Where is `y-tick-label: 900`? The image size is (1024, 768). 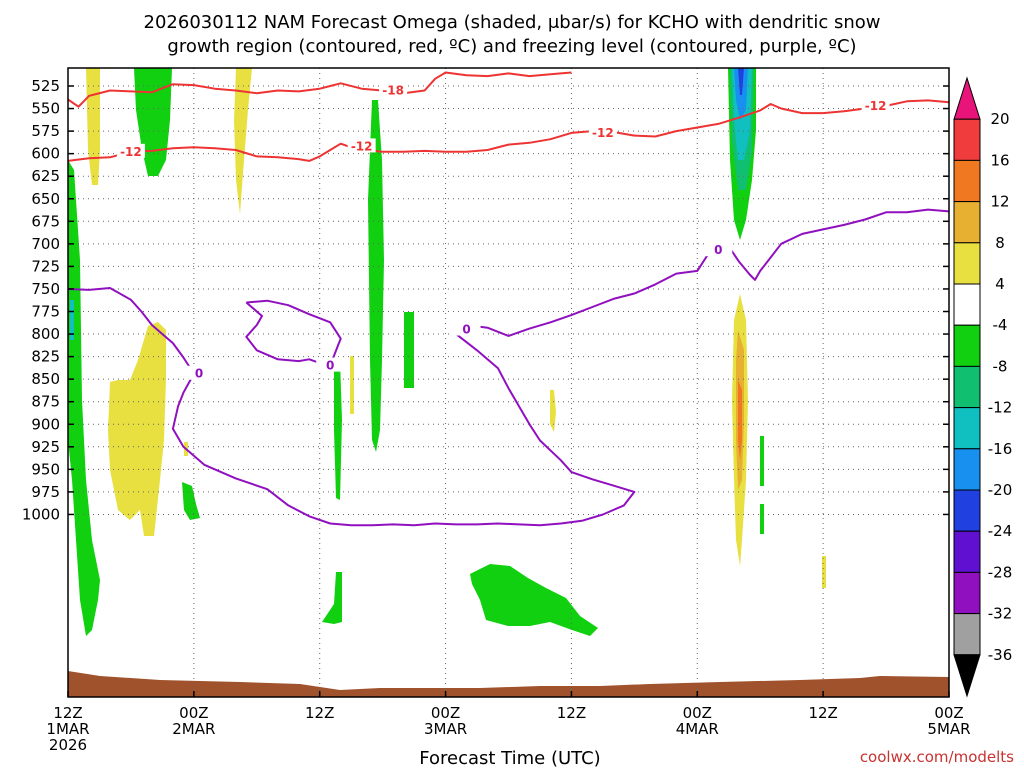
y-tick-label: 900 is located at coordinates (45, 424).